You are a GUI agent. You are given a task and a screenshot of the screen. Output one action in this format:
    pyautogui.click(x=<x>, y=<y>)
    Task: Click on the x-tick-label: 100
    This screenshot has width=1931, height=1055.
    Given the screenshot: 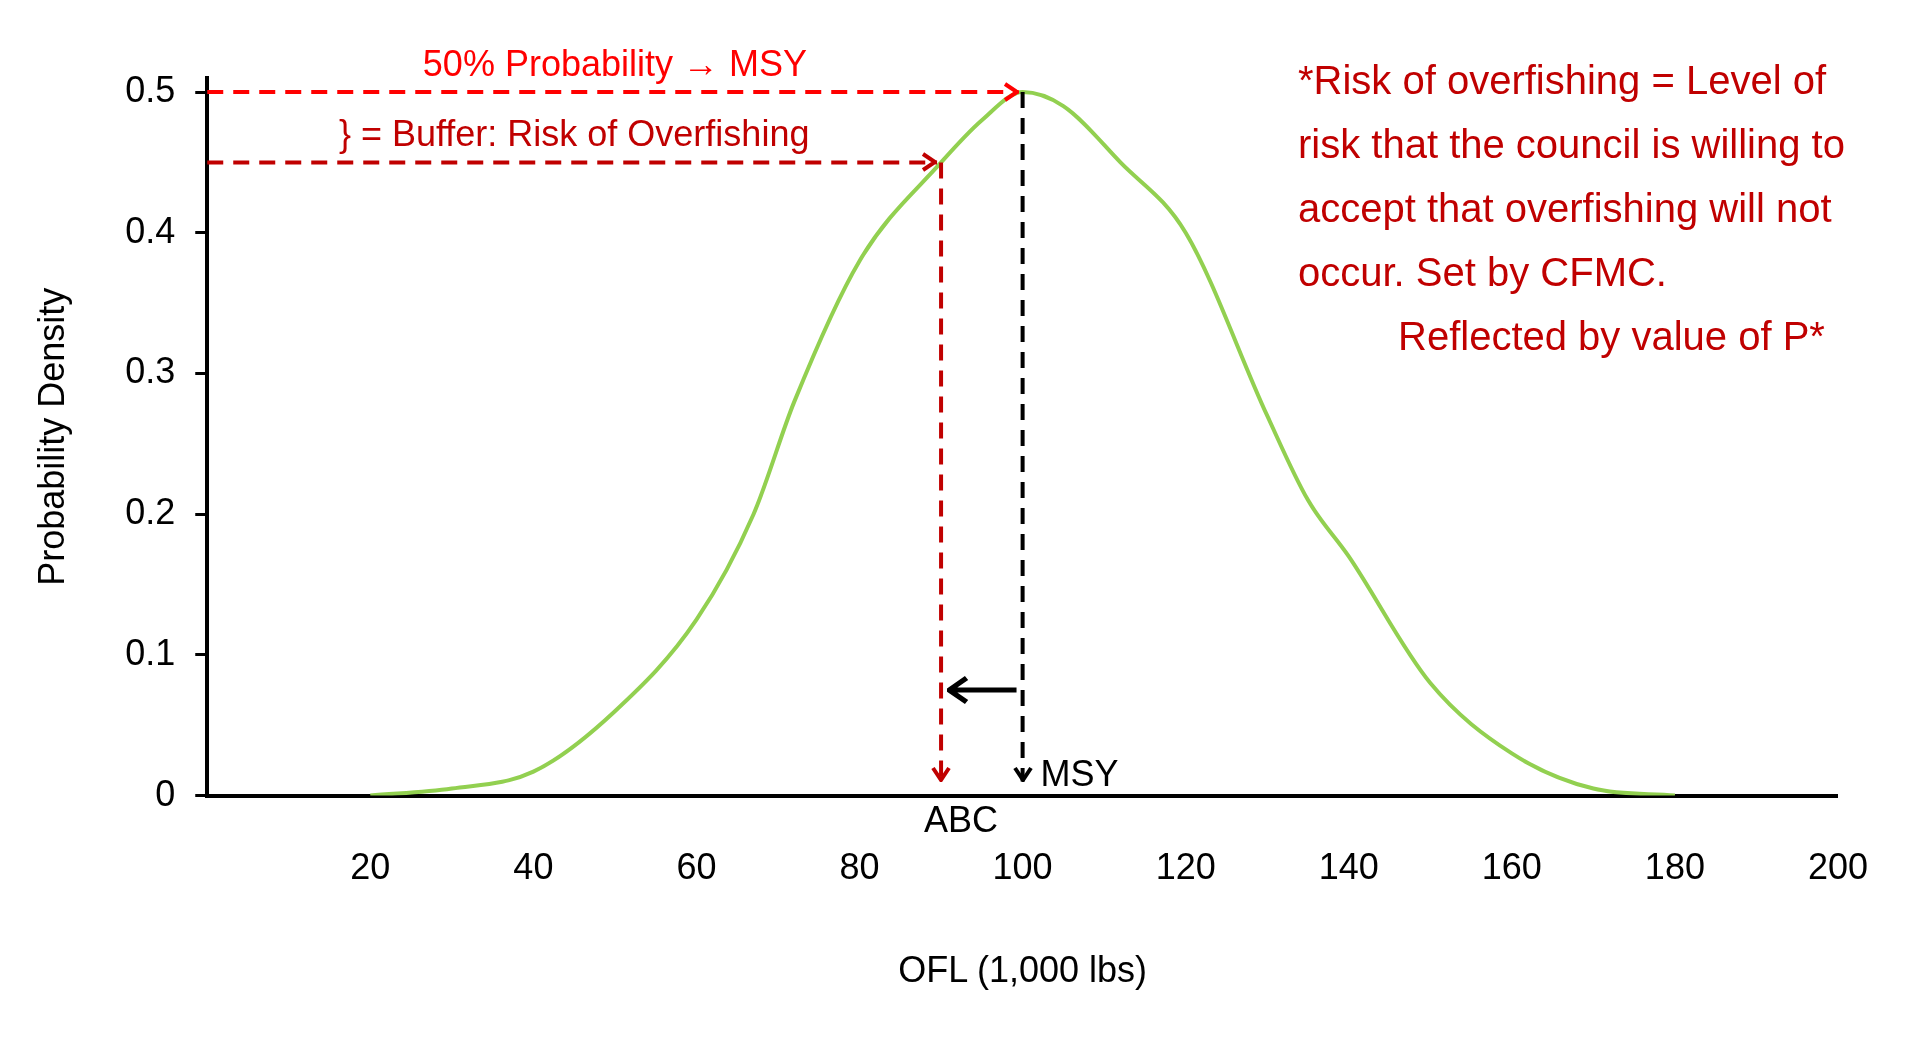 What is the action you would take?
    pyautogui.click(x=1022, y=867)
    